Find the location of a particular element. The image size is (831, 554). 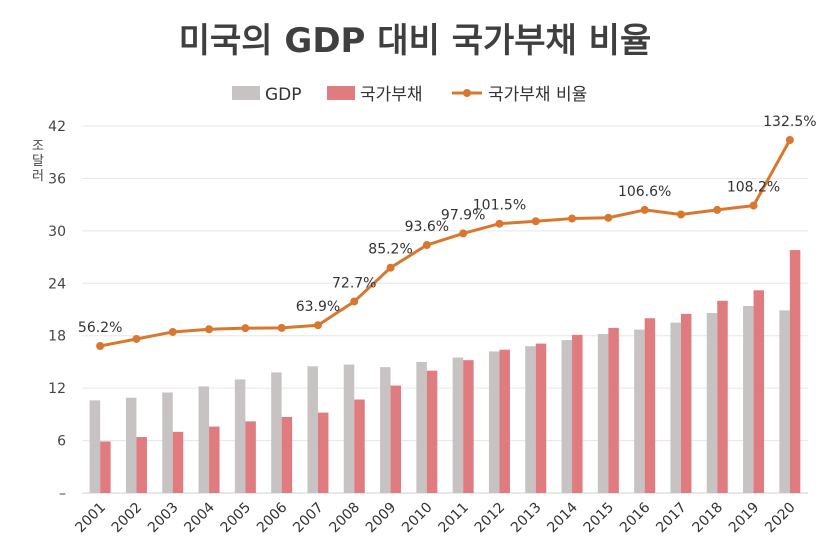

legend-swatch-gdp is located at coordinates (246, 93).